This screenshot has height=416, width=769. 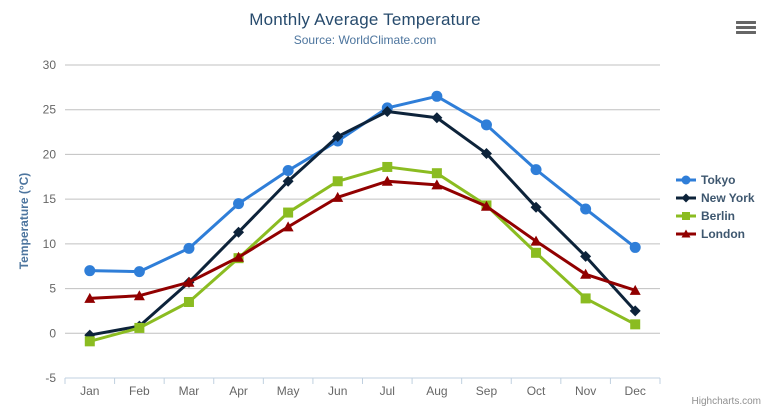 I want to click on chart-subtitle: Source: WorldClimate.com, so click(x=365, y=40).